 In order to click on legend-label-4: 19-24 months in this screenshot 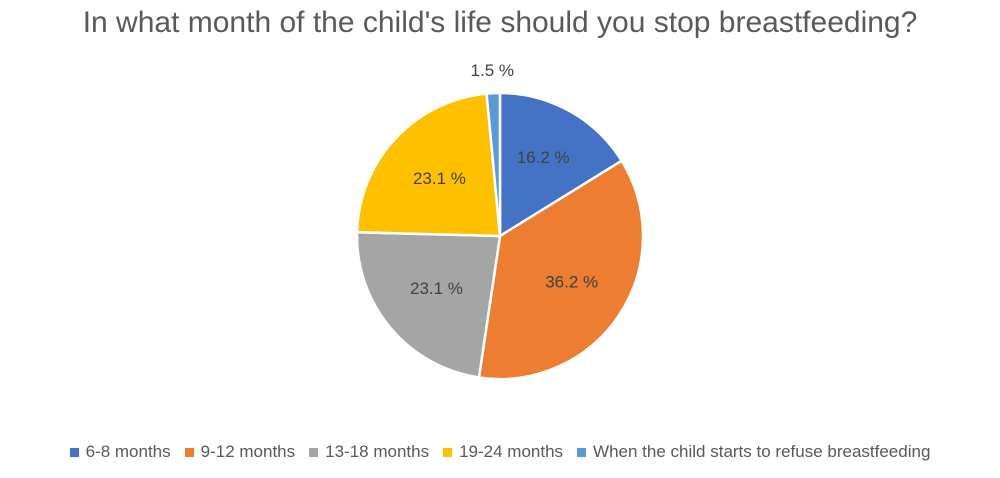, I will do `click(511, 451)`.